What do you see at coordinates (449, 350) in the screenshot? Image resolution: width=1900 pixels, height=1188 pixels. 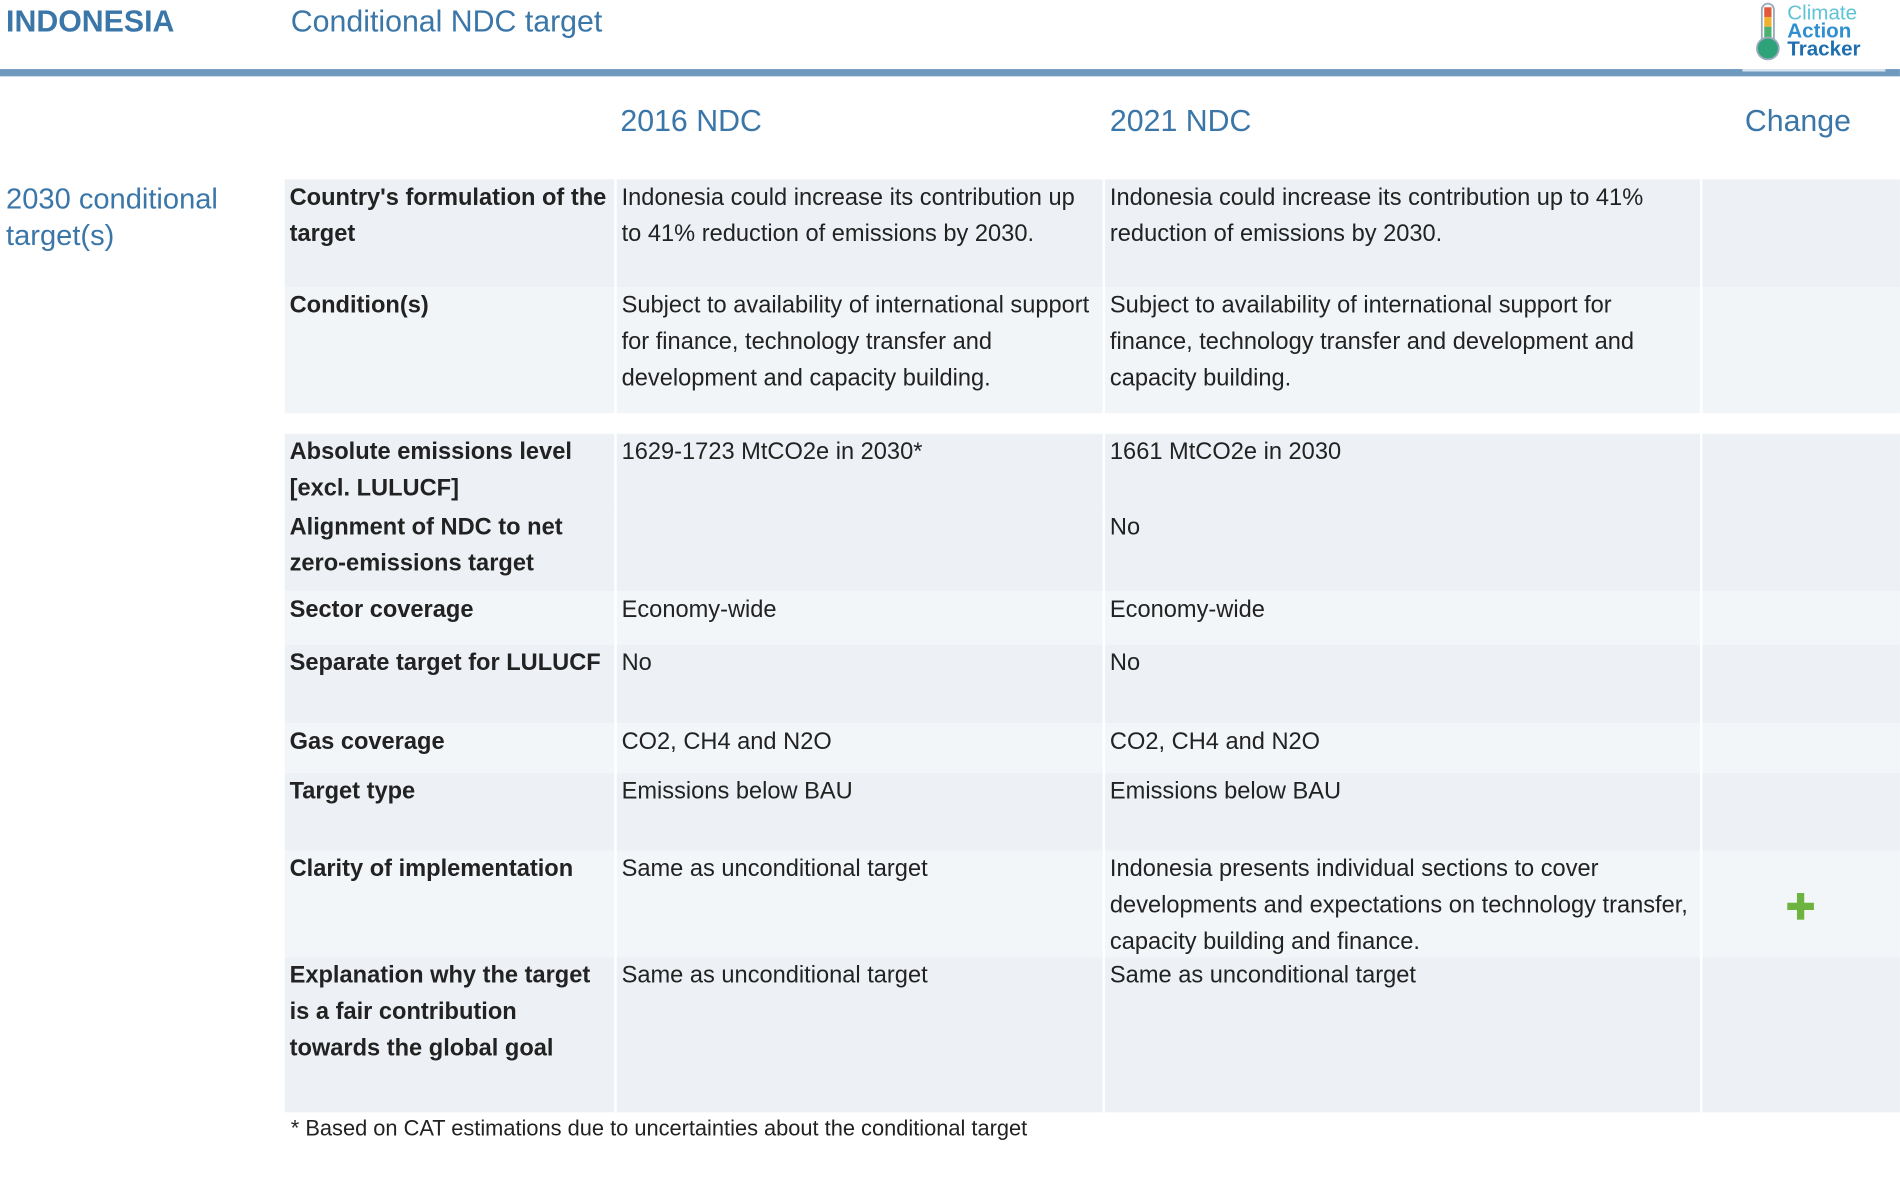 I see `row-label: Condition(s)` at bounding box center [449, 350].